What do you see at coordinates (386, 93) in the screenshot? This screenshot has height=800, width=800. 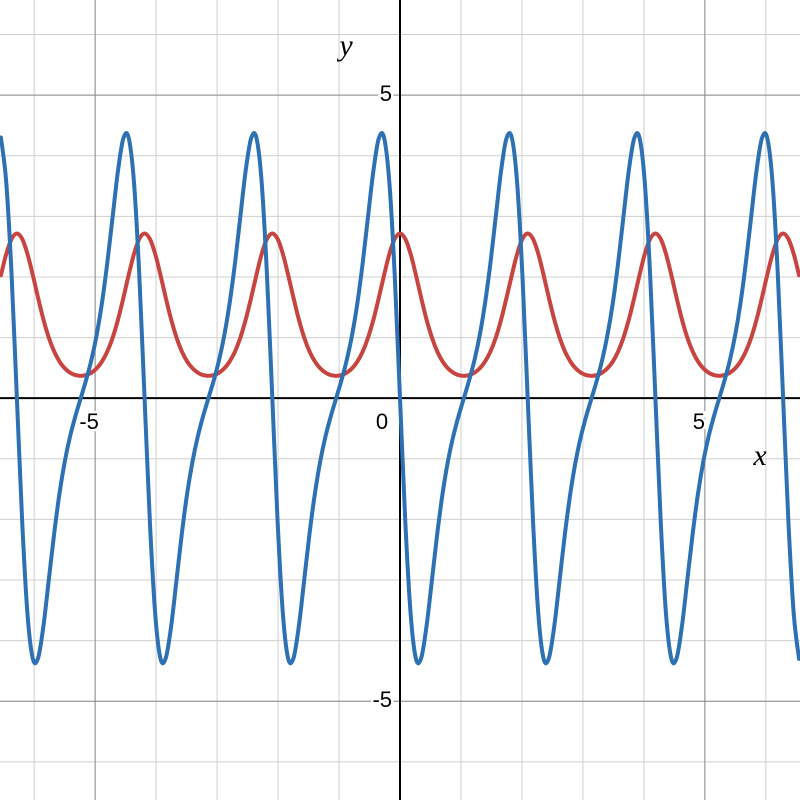 I see `y-tick-label: 5` at bounding box center [386, 93].